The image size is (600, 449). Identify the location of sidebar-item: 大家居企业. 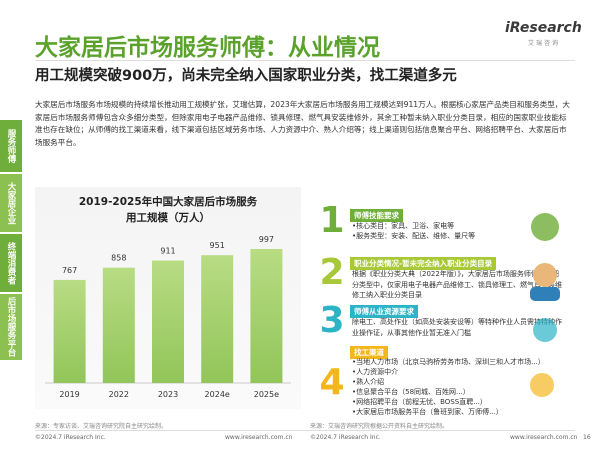
(11, 203).